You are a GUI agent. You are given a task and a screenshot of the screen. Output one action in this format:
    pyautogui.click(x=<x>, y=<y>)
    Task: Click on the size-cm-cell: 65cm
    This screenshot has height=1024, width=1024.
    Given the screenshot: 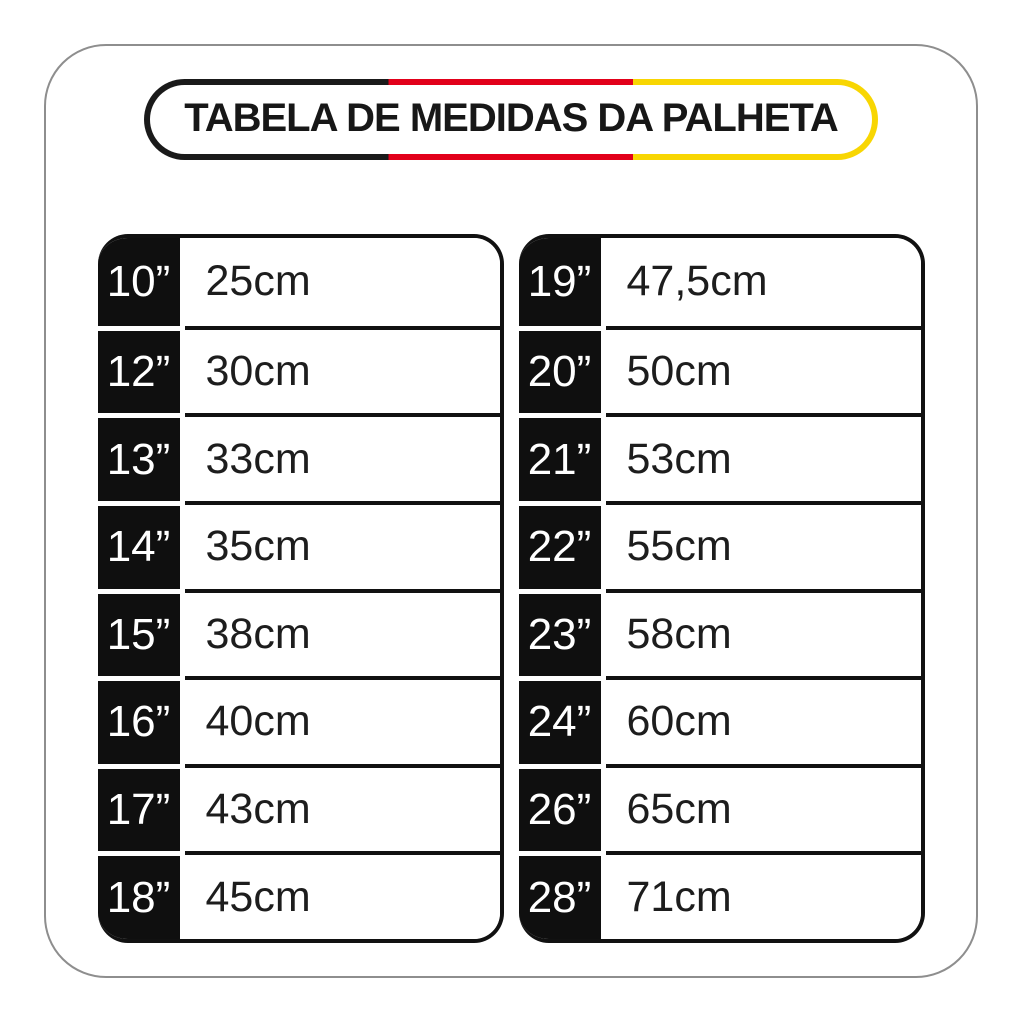 What is the action you would take?
    pyautogui.click(x=763, y=807)
    